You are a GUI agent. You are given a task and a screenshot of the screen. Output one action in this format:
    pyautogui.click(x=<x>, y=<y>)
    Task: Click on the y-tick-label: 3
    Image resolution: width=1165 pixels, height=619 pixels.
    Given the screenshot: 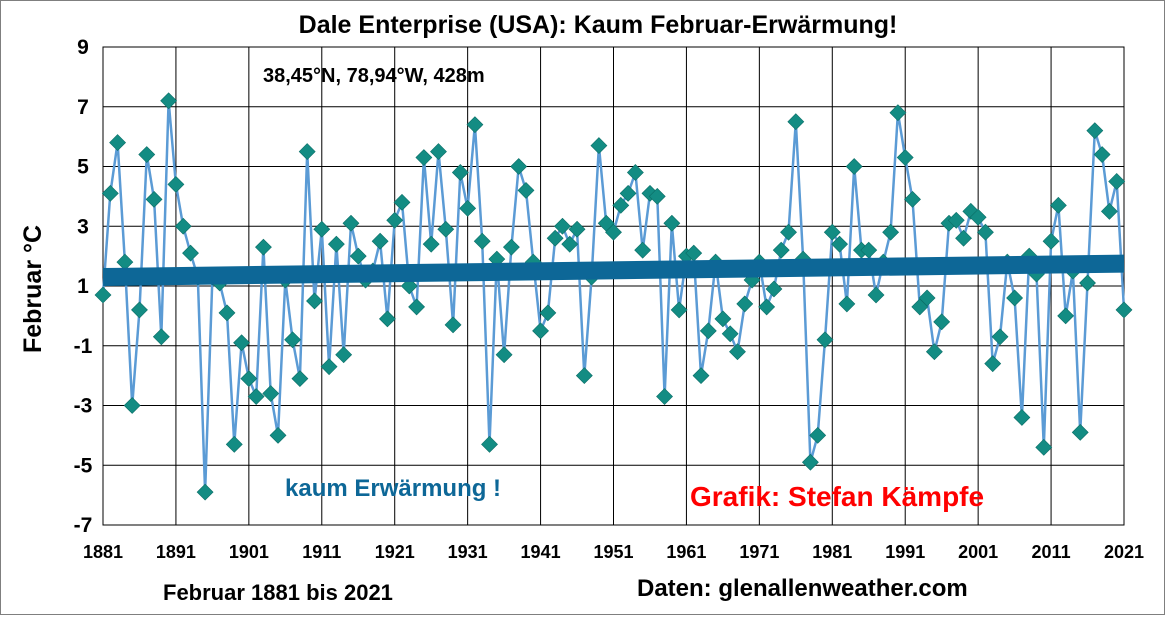 What is the action you would take?
    pyautogui.click(x=83, y=226)
    